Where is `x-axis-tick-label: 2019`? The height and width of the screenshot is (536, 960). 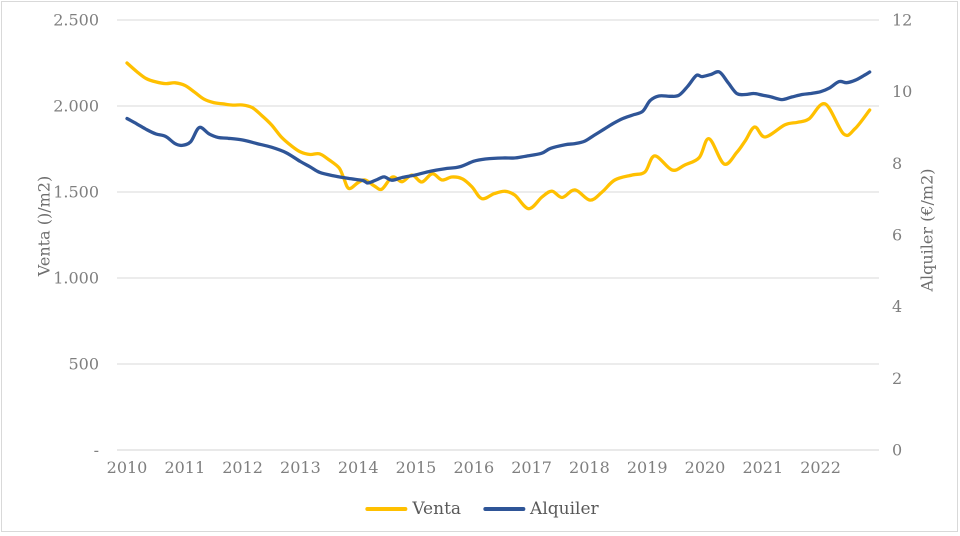
x-axis-tick-label: 2019 is located at coordinates (647, 467).